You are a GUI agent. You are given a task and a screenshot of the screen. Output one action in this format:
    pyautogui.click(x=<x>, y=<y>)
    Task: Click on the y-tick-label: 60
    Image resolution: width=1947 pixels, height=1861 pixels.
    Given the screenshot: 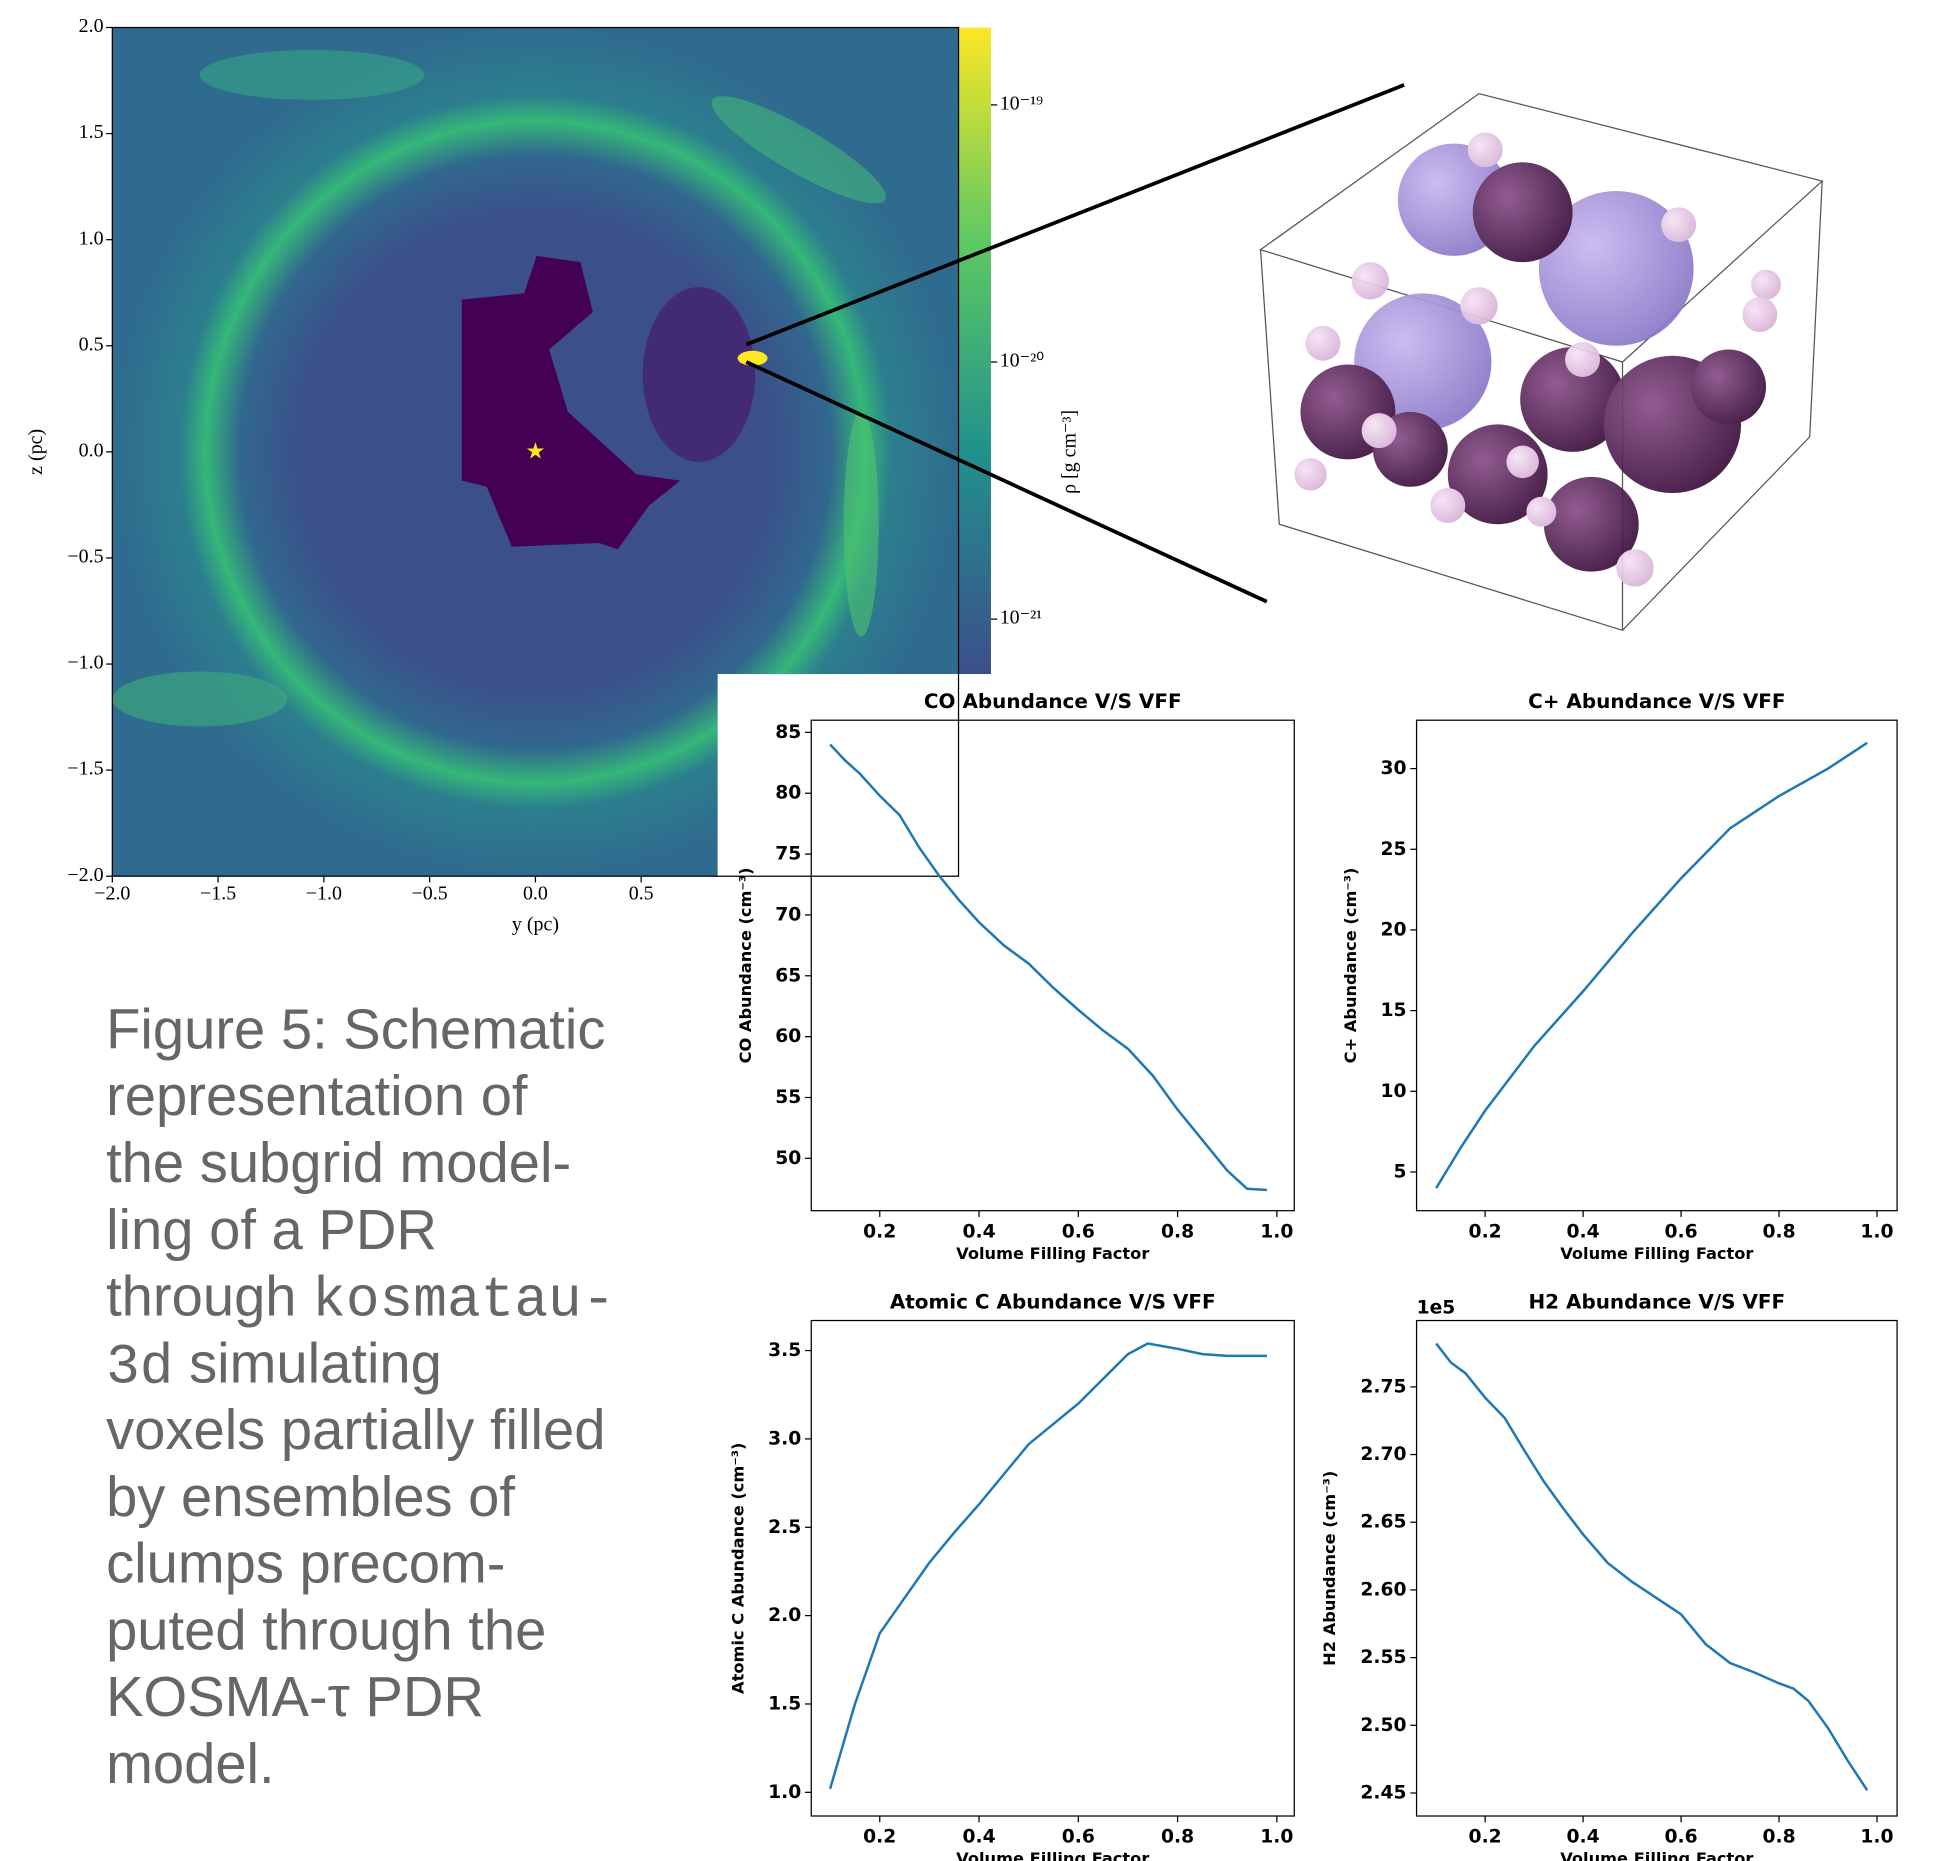 What is the action you would take?
    pyautogui.click(x=788, y=1036)
    